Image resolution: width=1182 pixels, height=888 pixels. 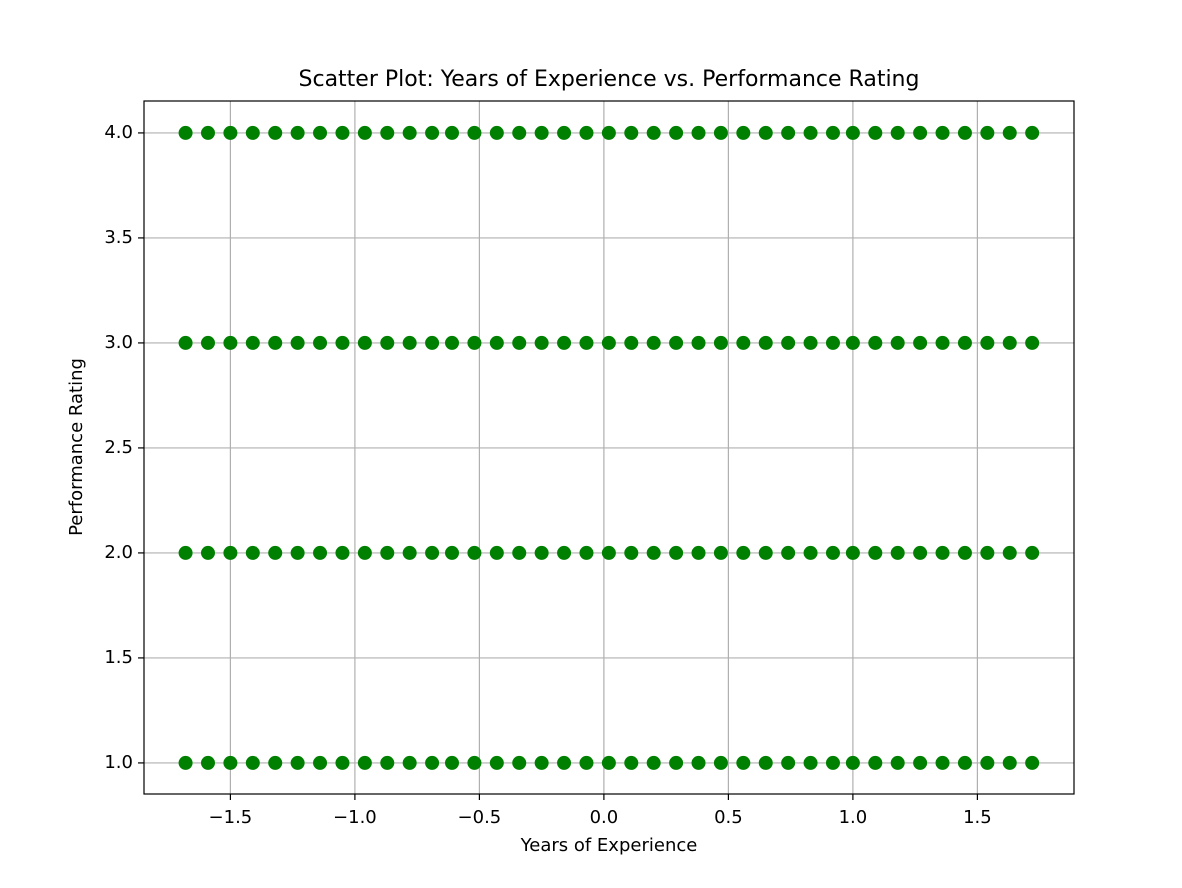 I want to click on x-tick-label: 1.0, so click(x=853, y=817).